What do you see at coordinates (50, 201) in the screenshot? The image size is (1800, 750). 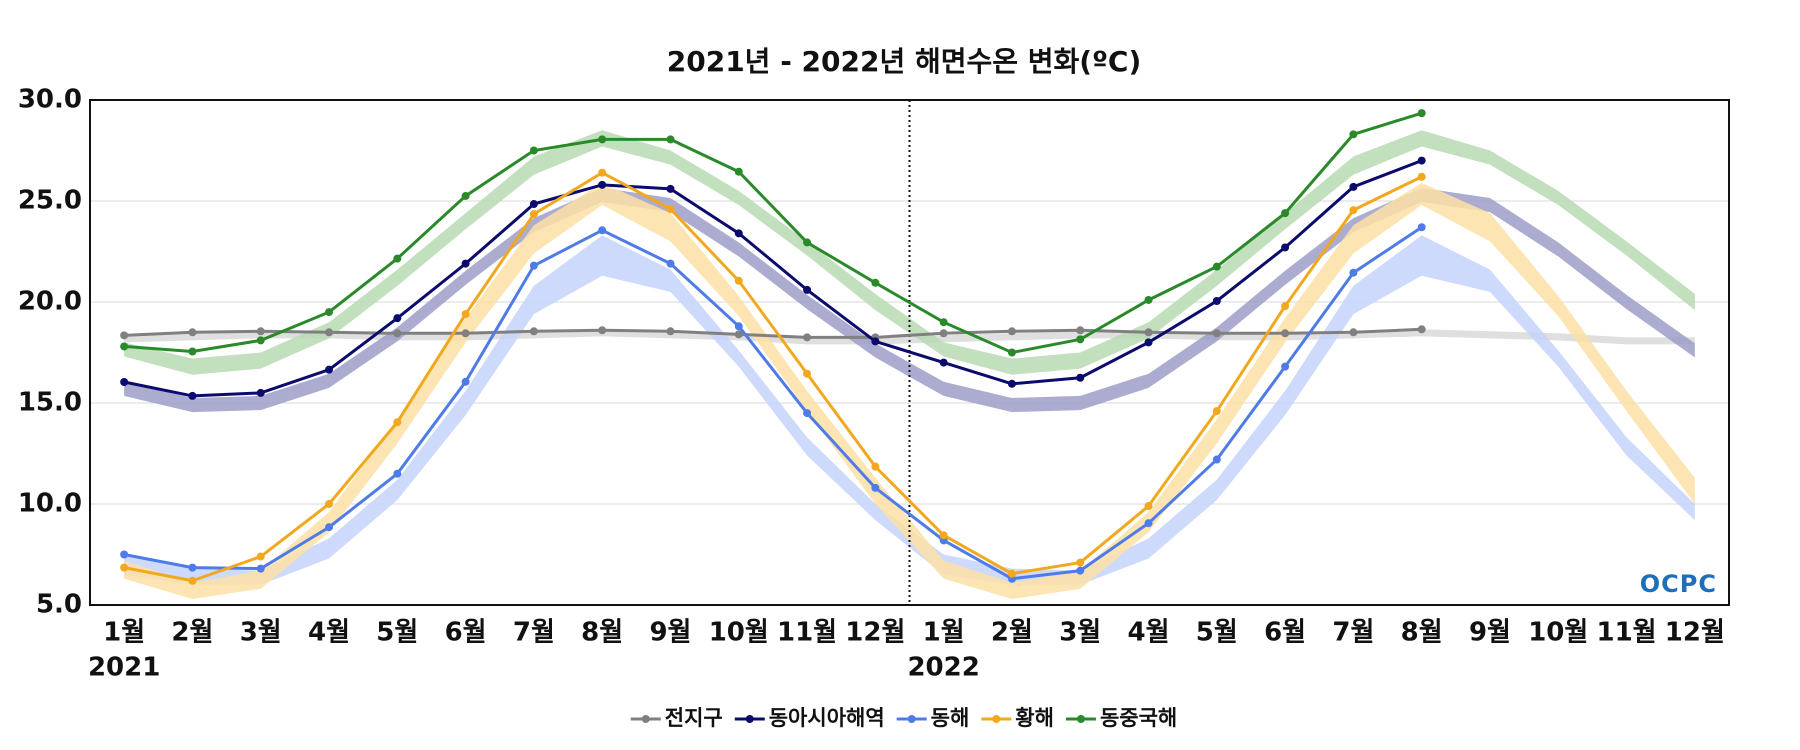 I see `y-tick-label: 25.0` at bounding box center [50, 201].